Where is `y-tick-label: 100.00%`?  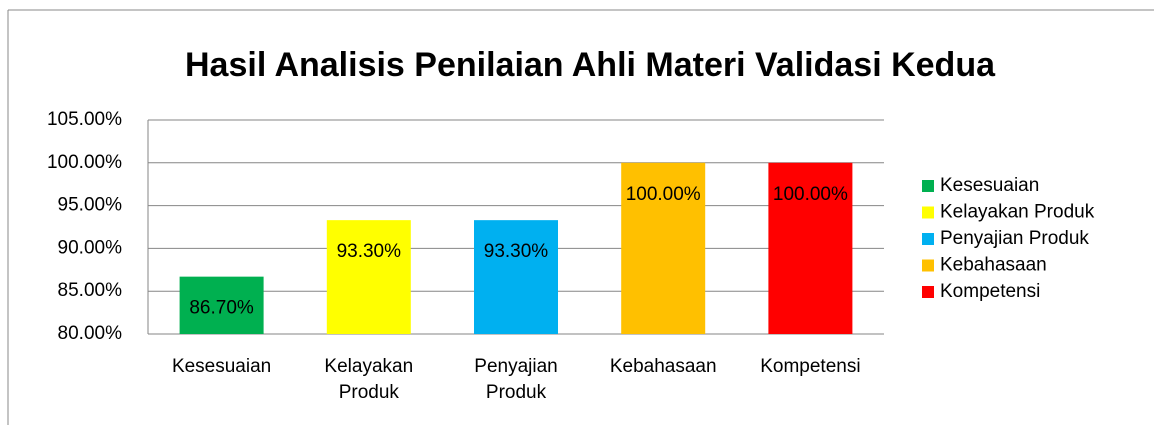 y-tick-label: 100.00% is located at coordinates (84, 162).